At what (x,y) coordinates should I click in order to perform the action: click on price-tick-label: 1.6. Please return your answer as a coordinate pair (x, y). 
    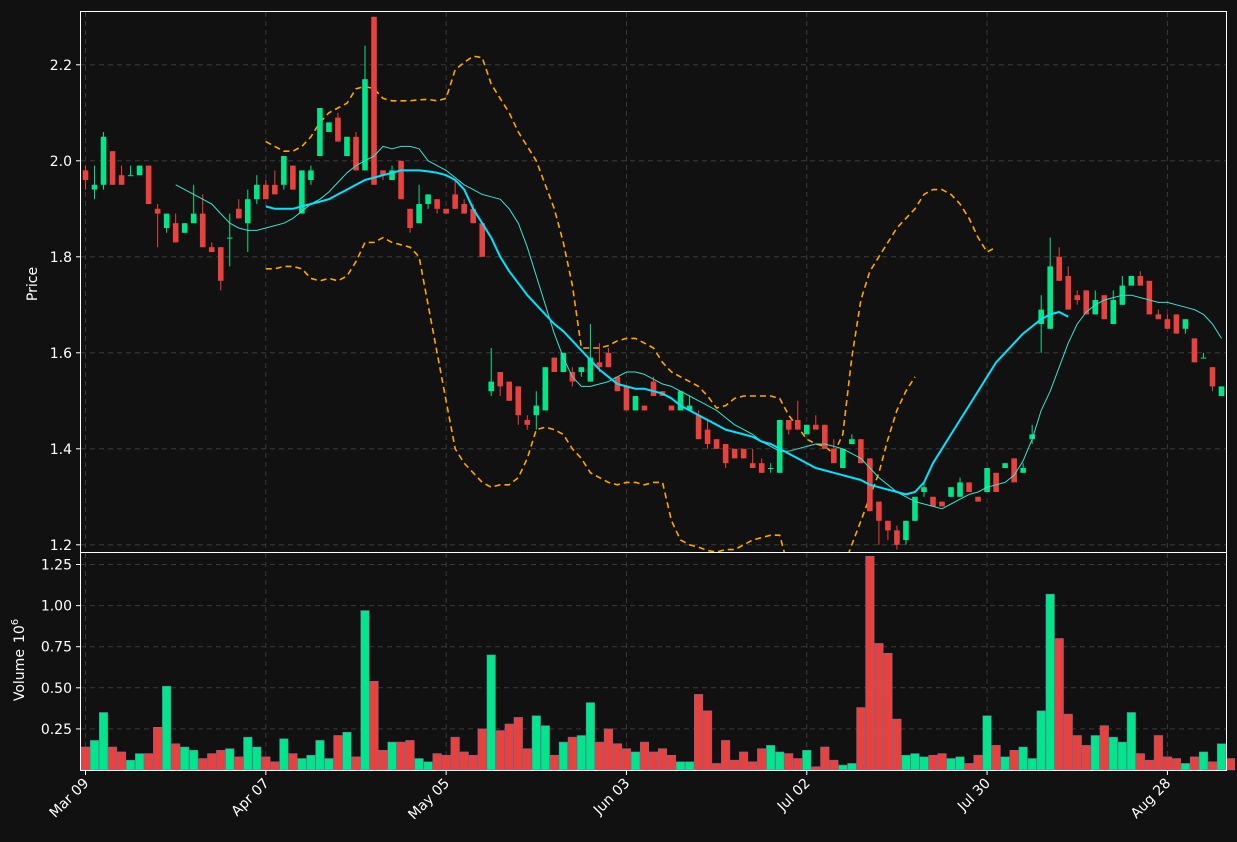
    Looking at the image, I should click on (61, 354).